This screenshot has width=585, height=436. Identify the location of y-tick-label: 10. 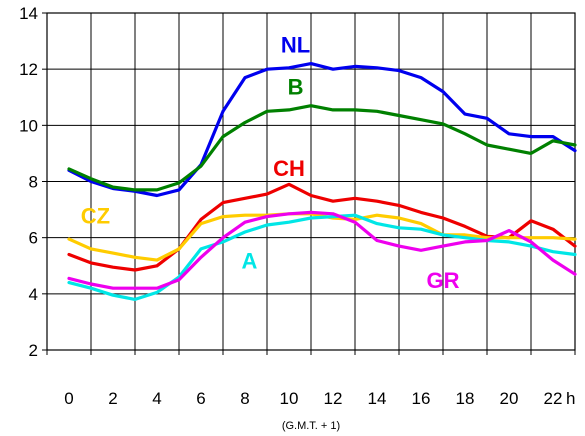
(28, 125).